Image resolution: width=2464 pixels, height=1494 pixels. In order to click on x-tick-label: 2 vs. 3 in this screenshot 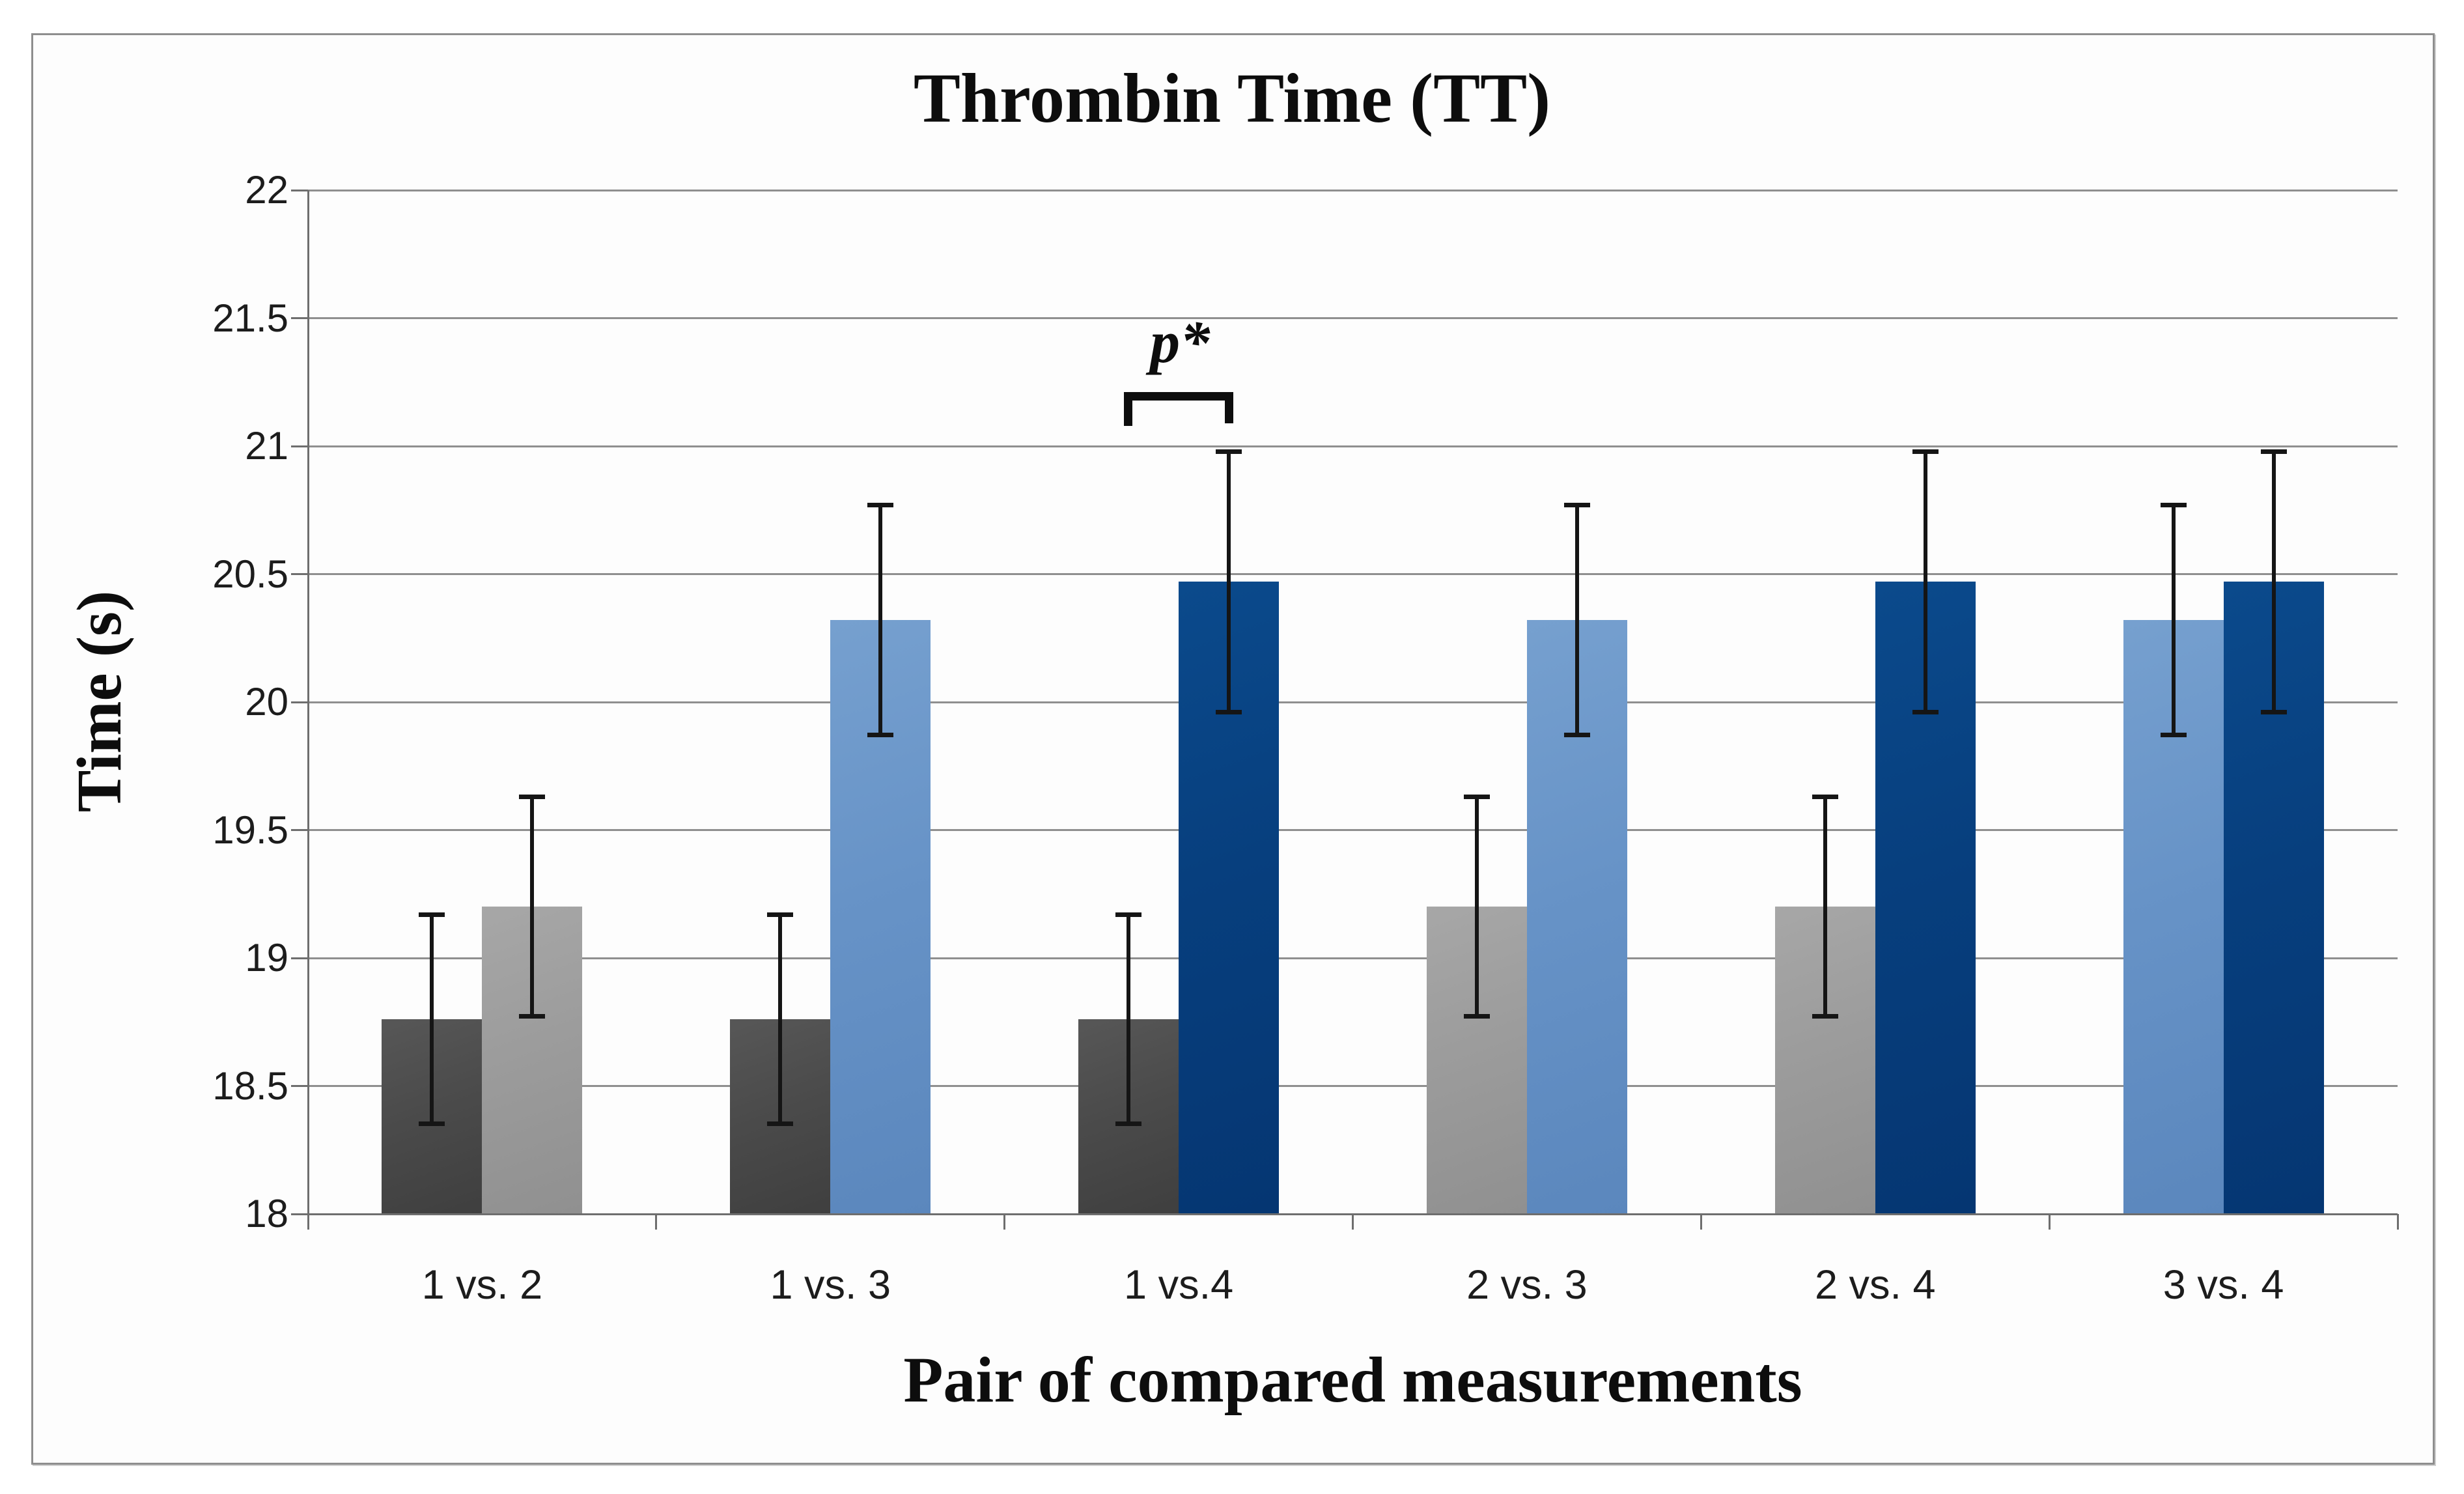, I will do `click(1527, 1285)`.